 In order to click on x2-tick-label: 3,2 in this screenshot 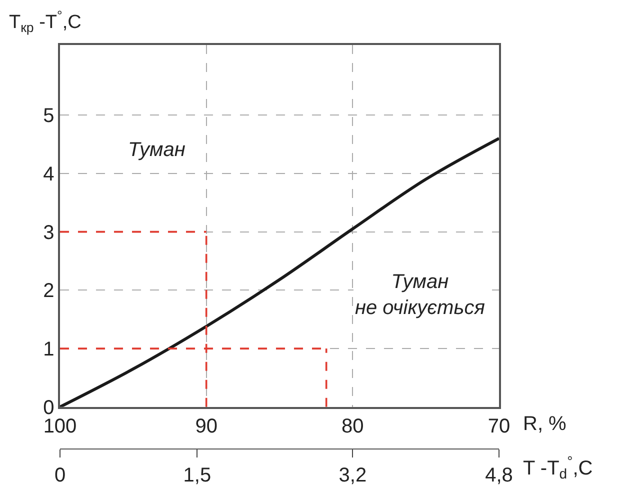, I will do `click(352, 475)`.